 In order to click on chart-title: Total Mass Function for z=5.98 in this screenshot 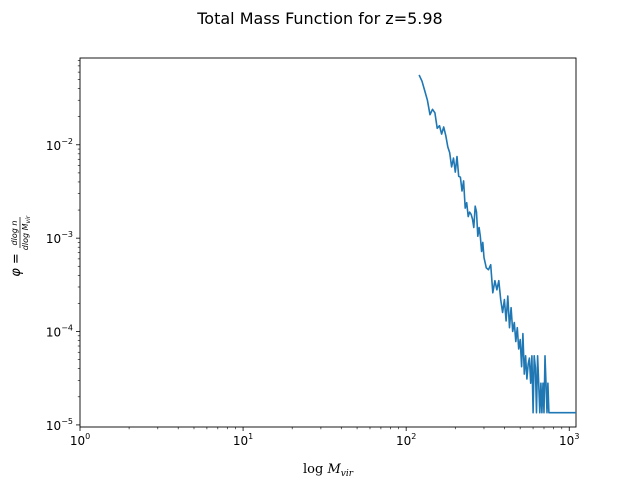, I will do `click(319, 18)`.